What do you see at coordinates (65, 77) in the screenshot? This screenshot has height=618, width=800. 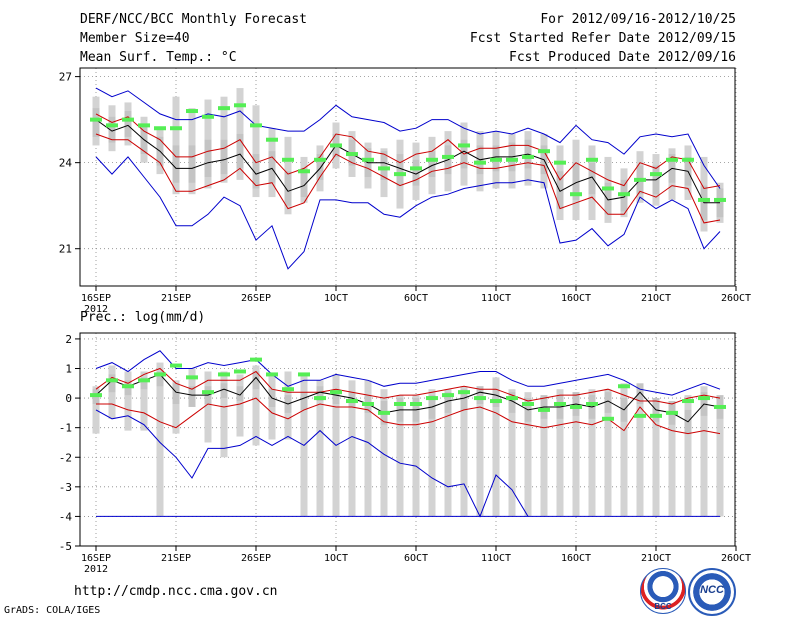 I see `temp-y-tick-label: 27` at bounding box center [65, 77].